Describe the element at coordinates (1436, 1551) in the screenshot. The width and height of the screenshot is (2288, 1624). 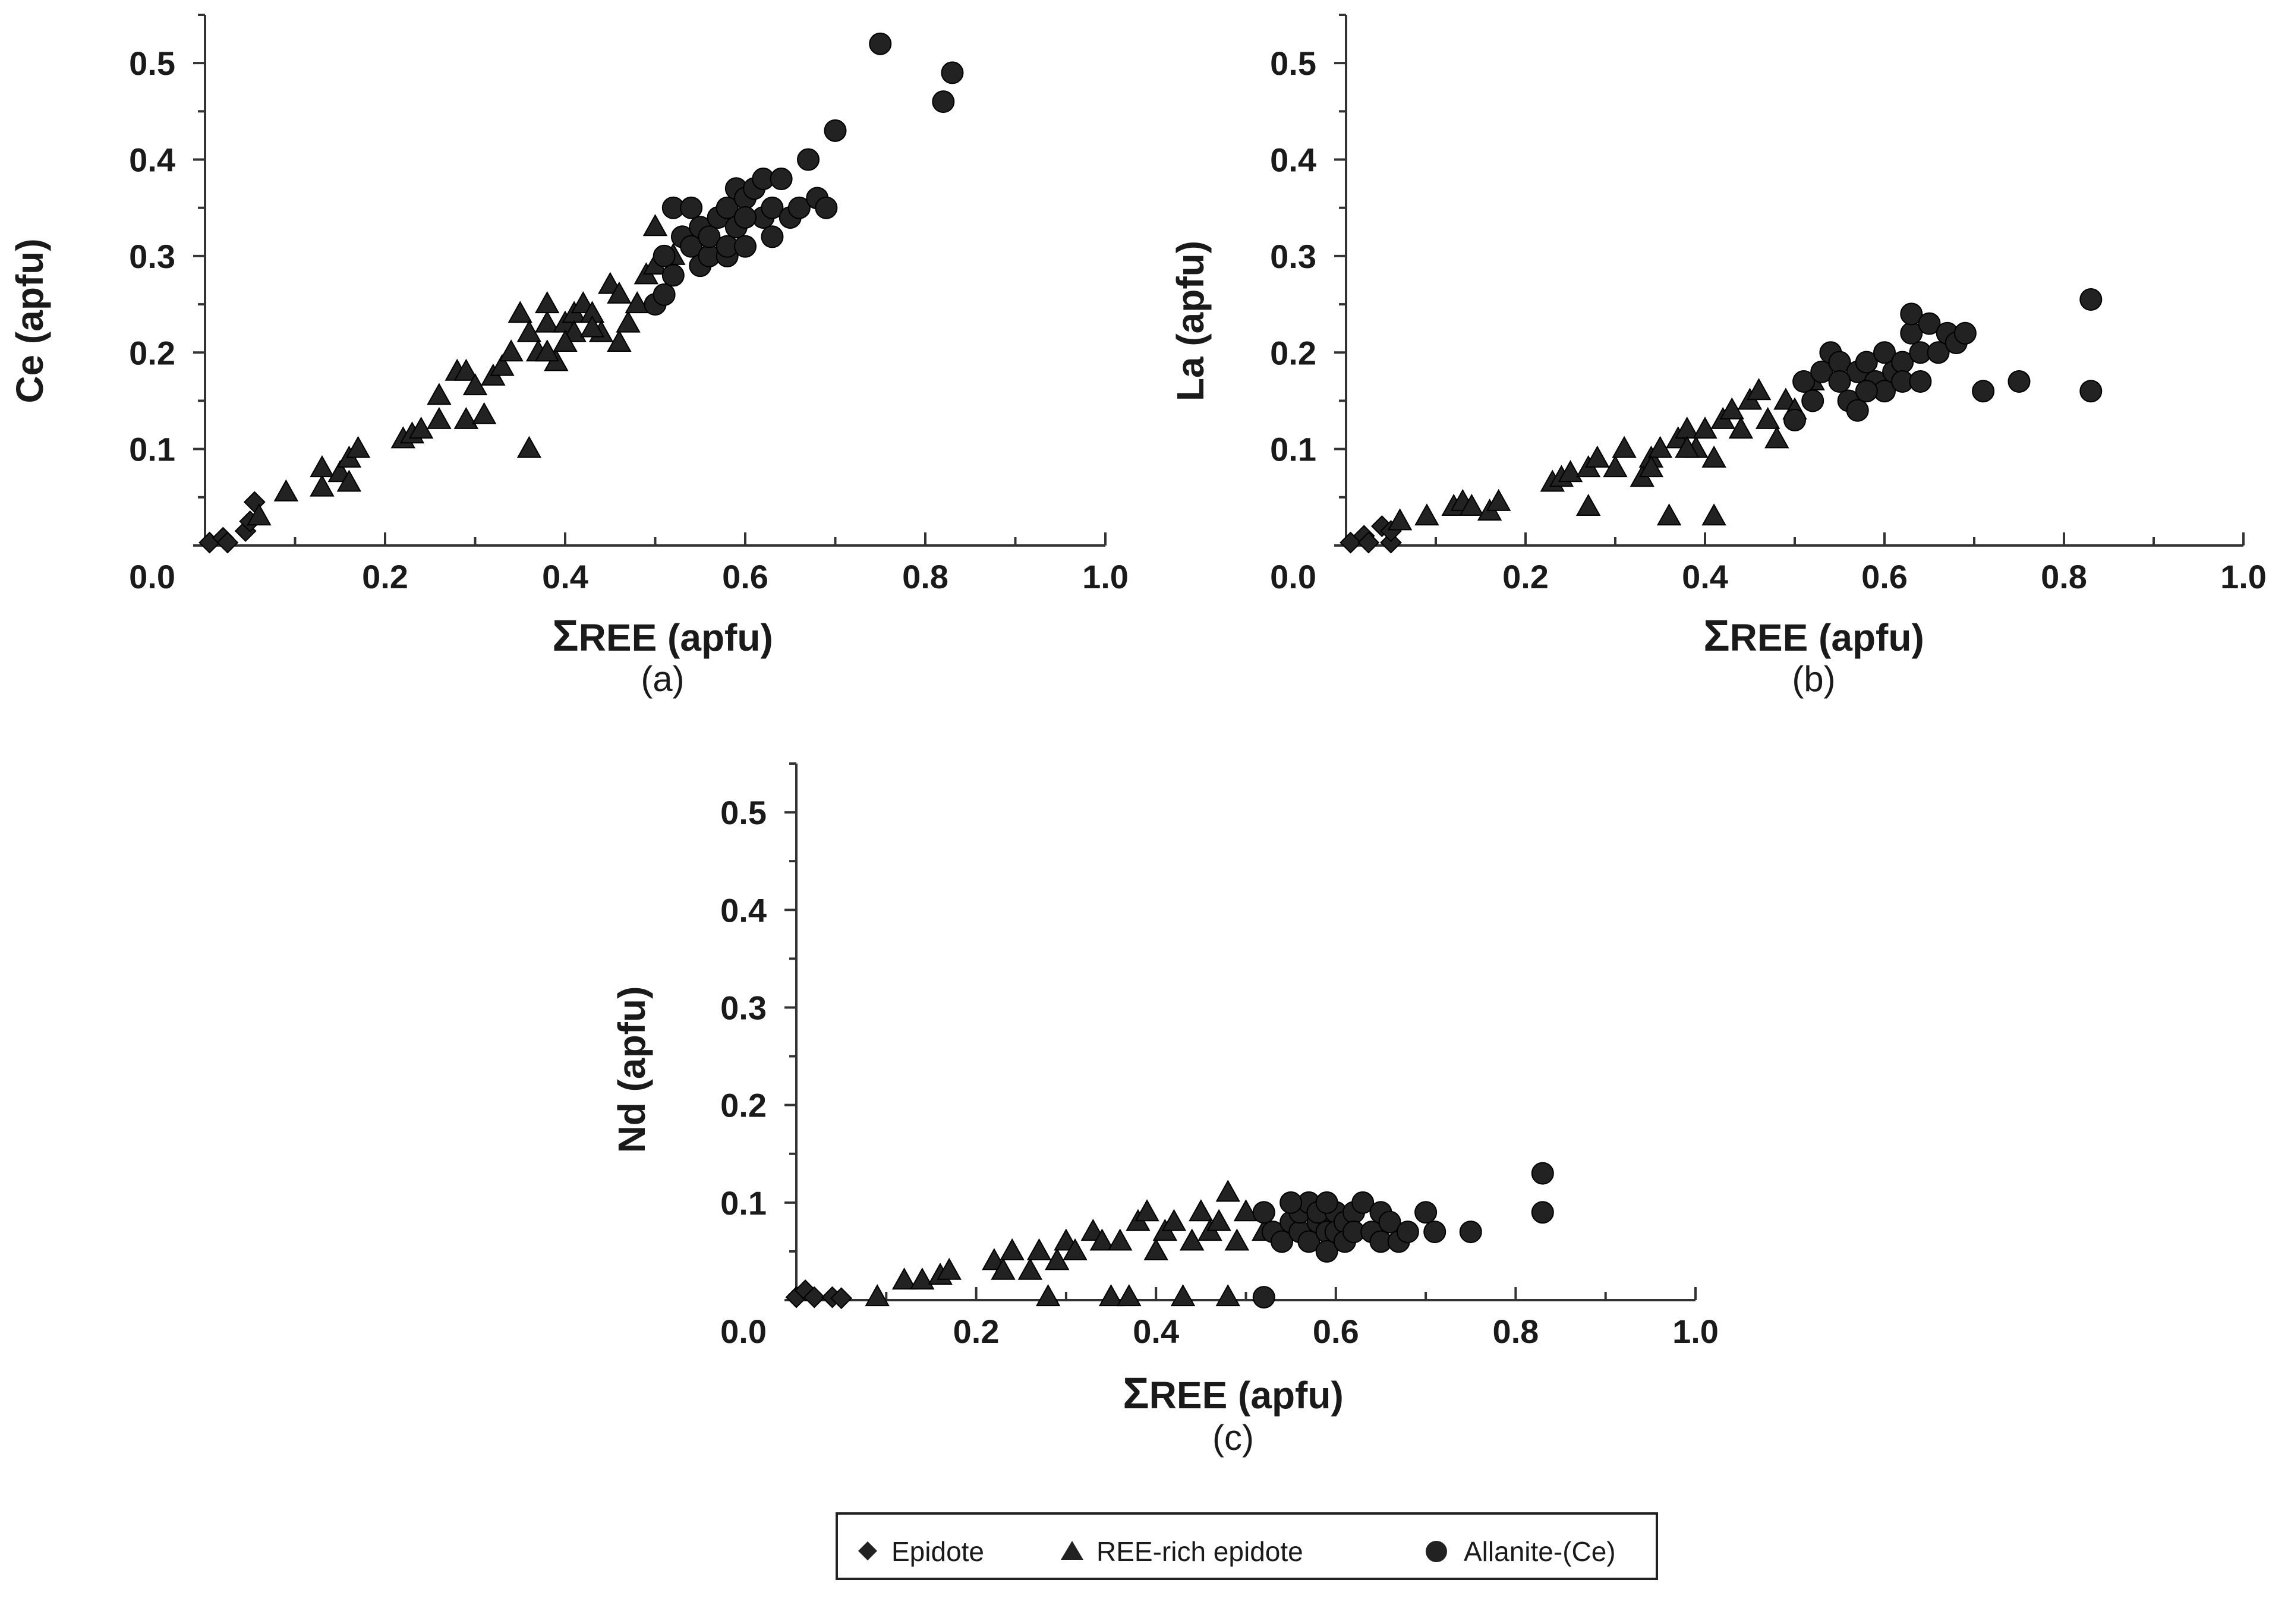
I see `circle-icon` at that location.